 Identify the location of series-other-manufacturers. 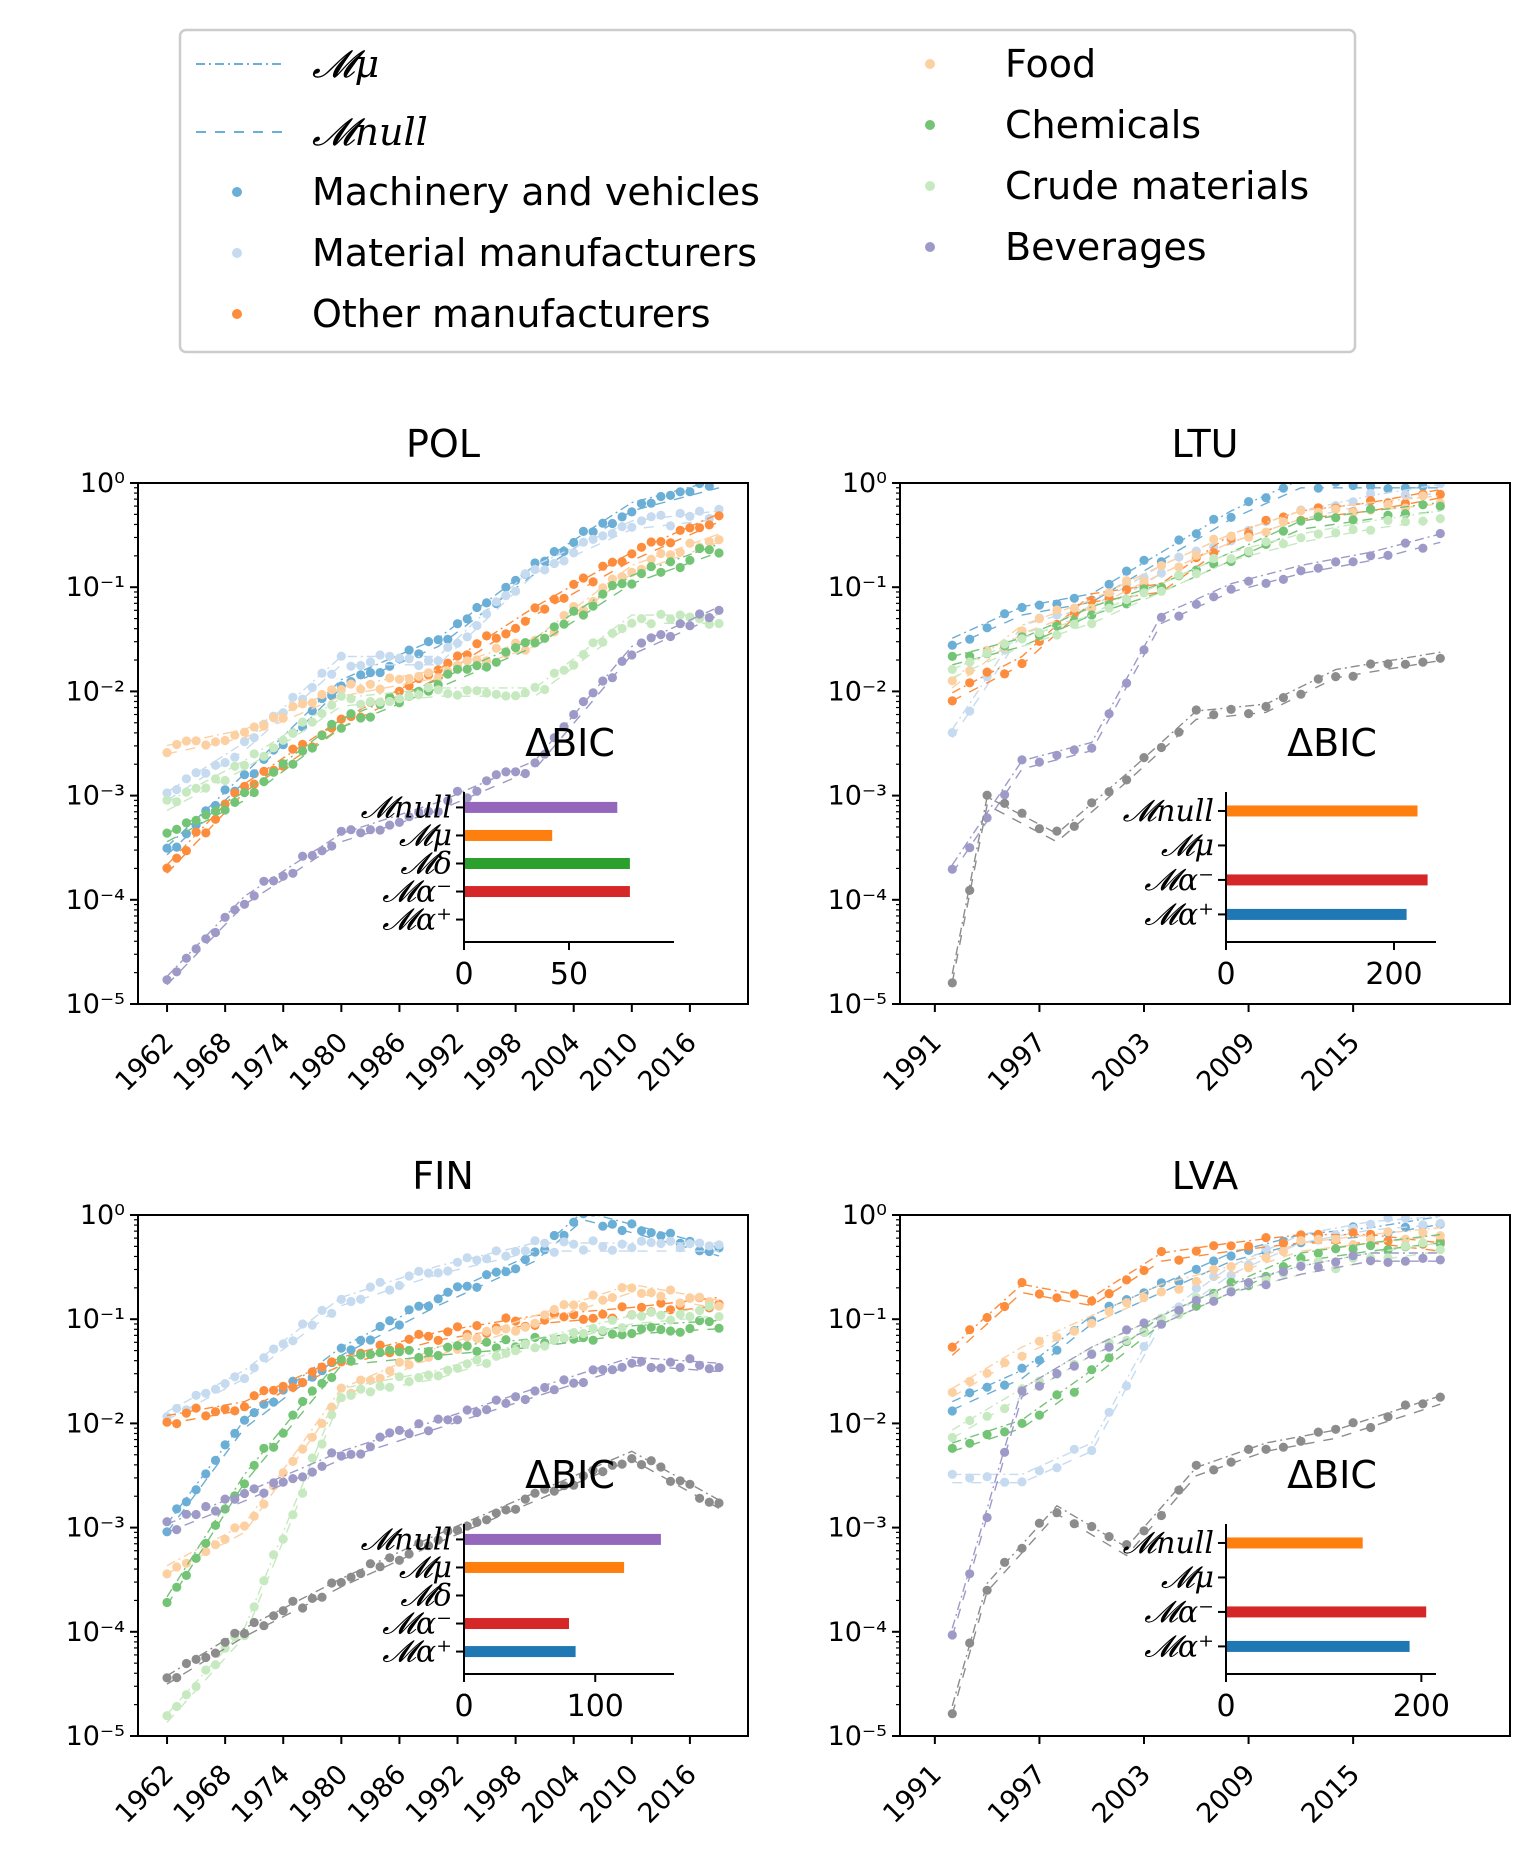
(1196, 597).